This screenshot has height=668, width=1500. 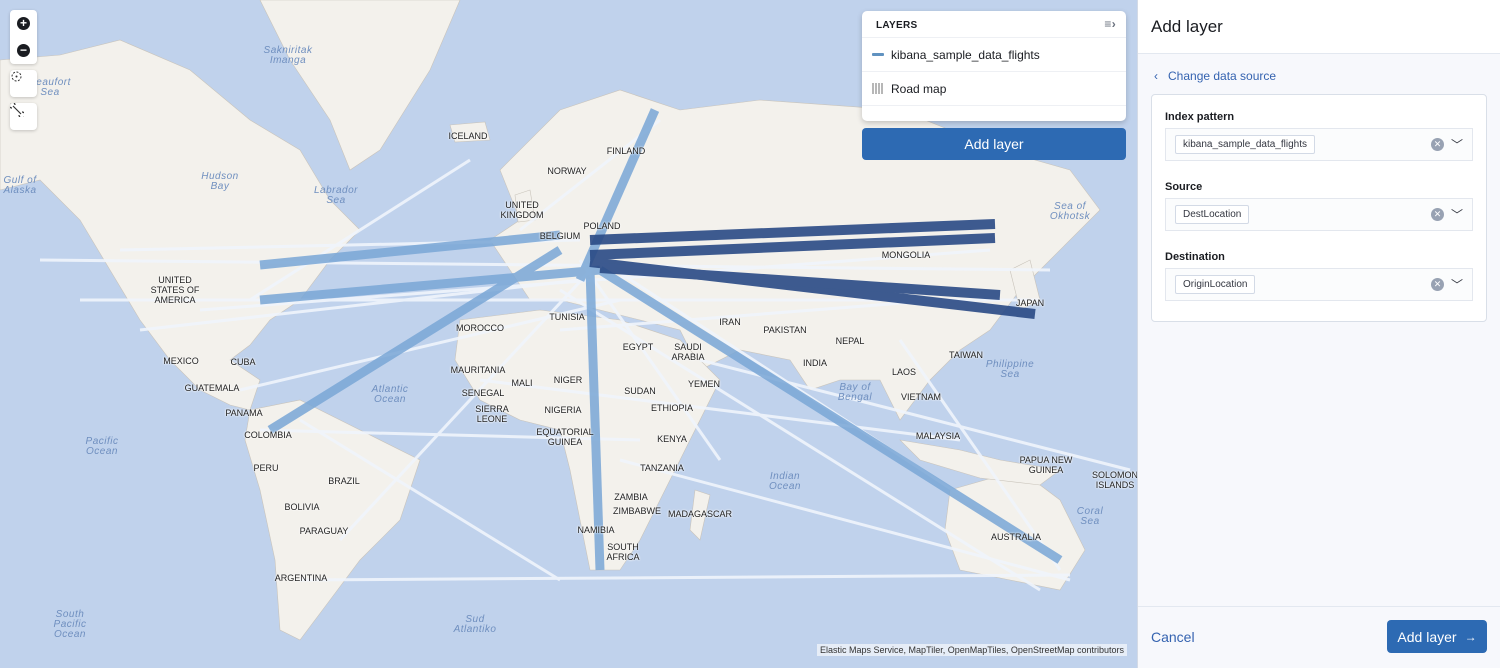 What do you see at coordinates (522, 383) in the screenshot?
I see `country-label: MALI` at bounding box center [522, 383].